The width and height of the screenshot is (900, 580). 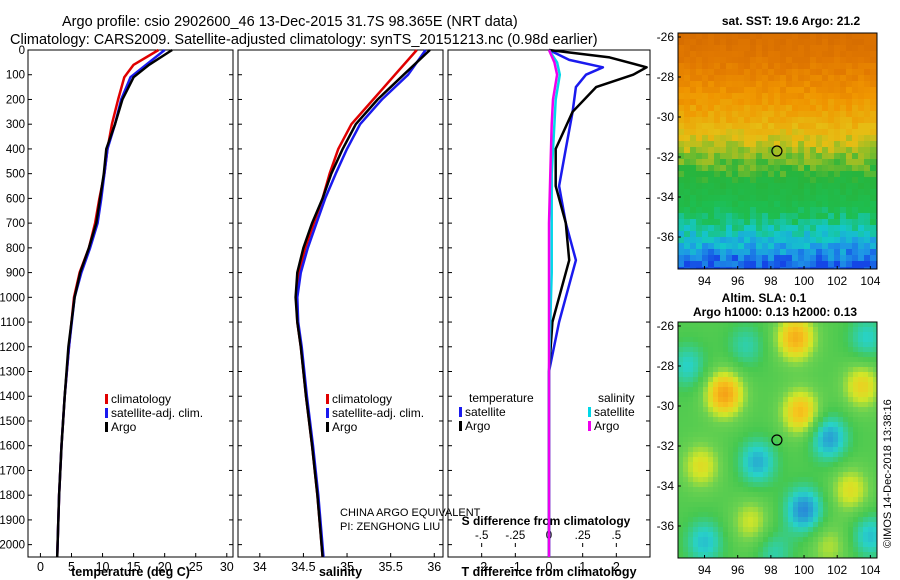 What do you see at coordinates (15, 274) in the screenshot?
I see `y-tick-label: 900` at bounding box center [15, 274].